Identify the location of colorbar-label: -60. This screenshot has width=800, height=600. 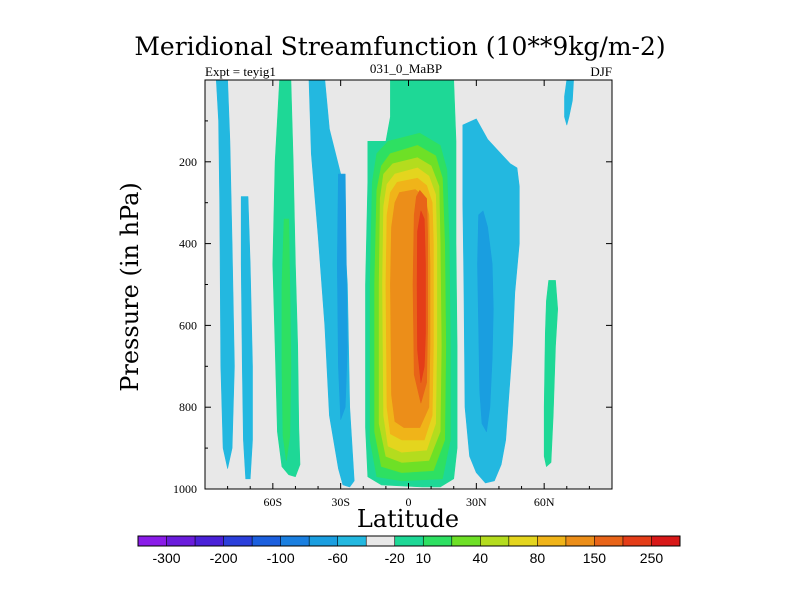
(338, 558).